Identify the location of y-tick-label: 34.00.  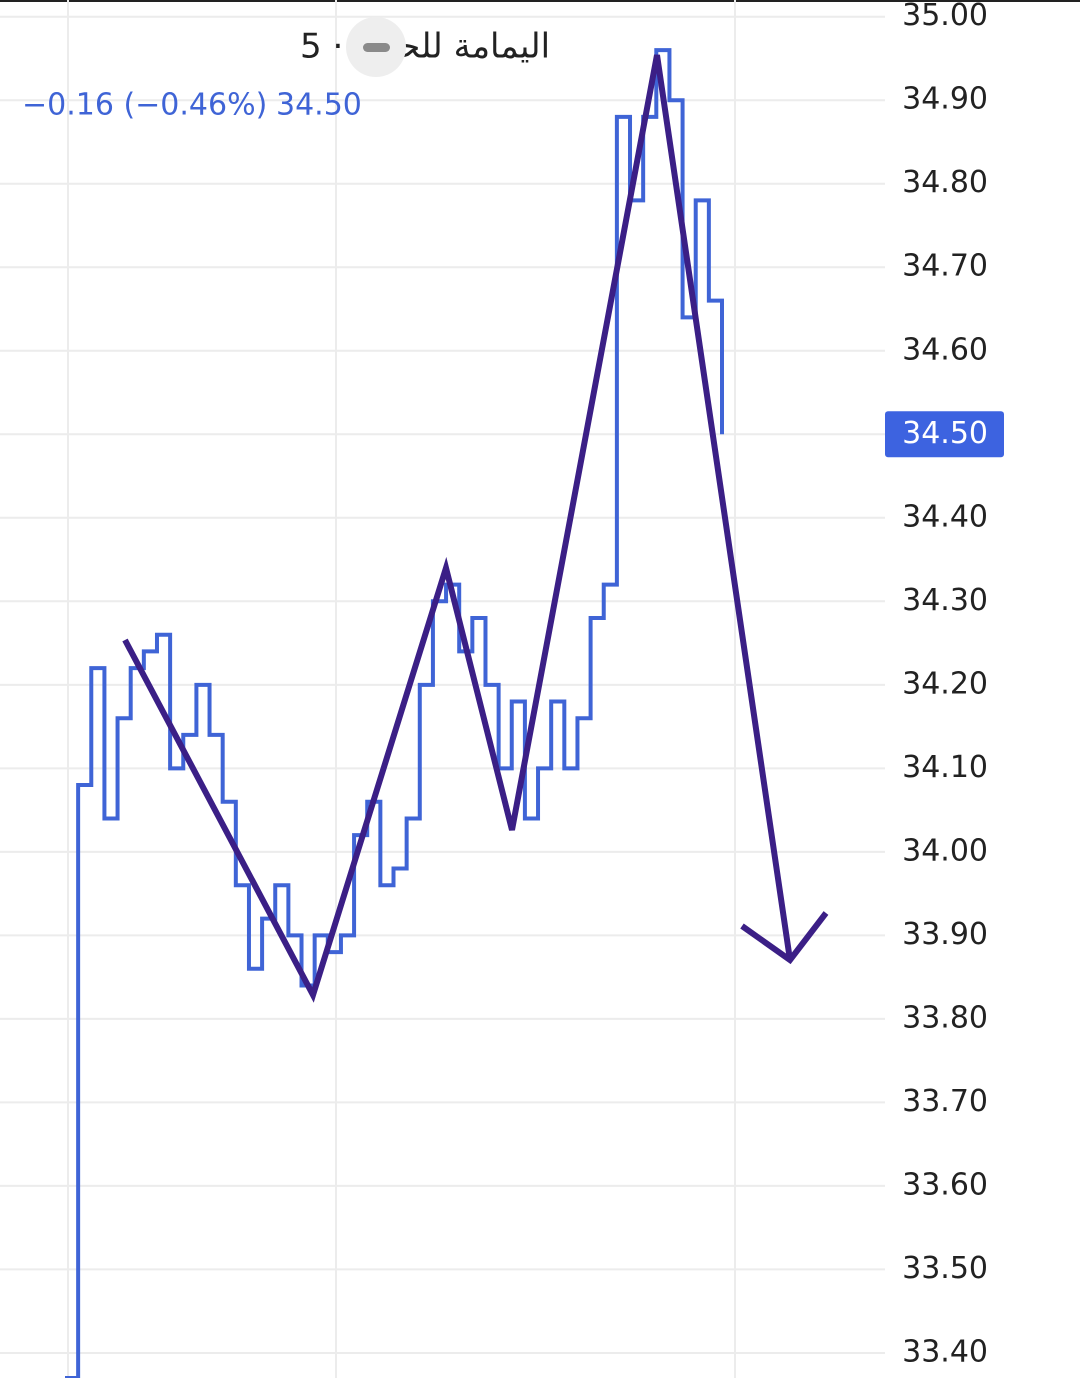
(945, 850).